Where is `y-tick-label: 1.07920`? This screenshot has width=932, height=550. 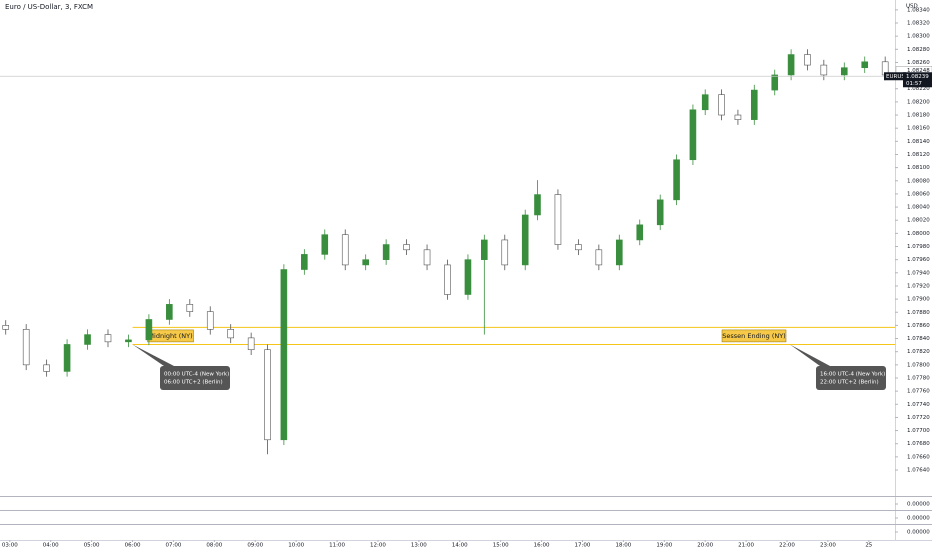 y-tick-label: 1.07920 is located at coordinates (918, 286).